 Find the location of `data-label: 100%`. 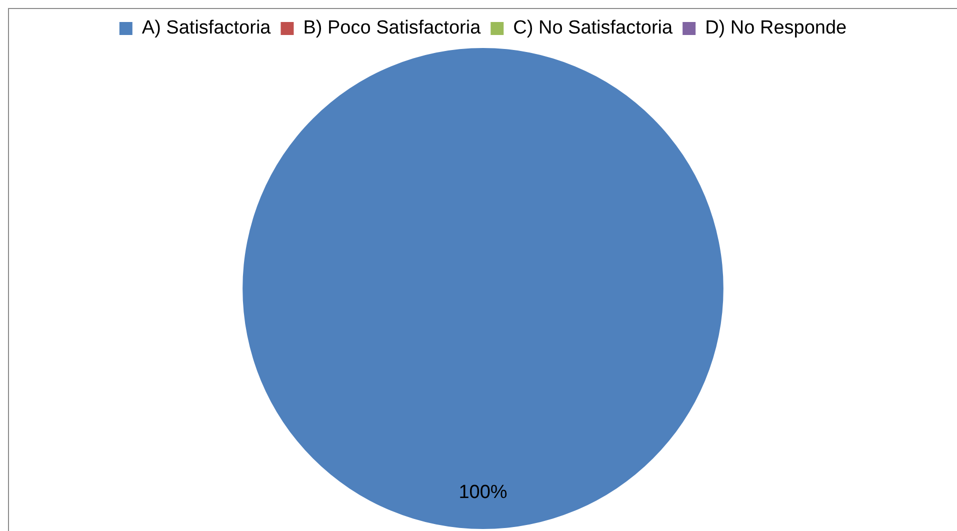

data-label: 100% is located at coordinates (483, 493).